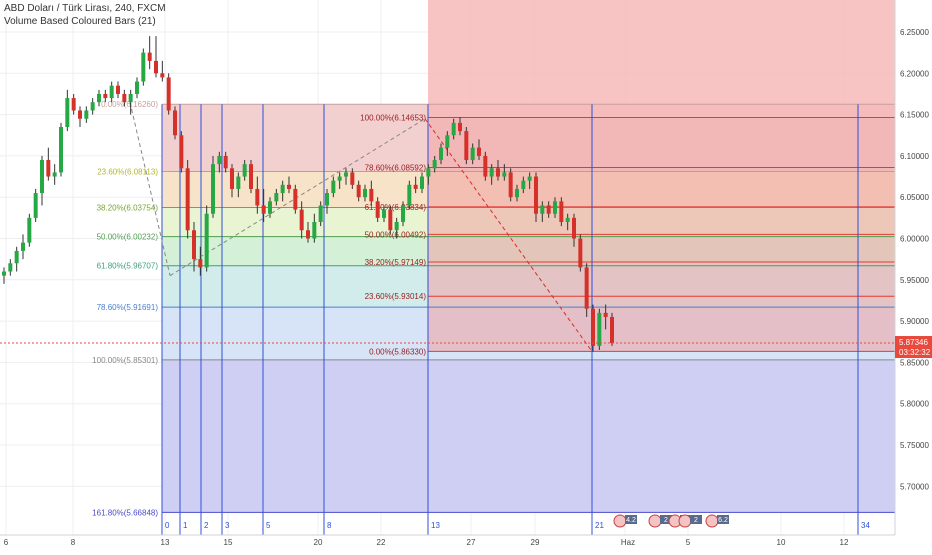 The width and height of the screenshot is (932, 555). What do you see at coordinates (914, 486) in the screenshot?
I see `price-tick-label: 5.70000` at bounding box center [914, 486].